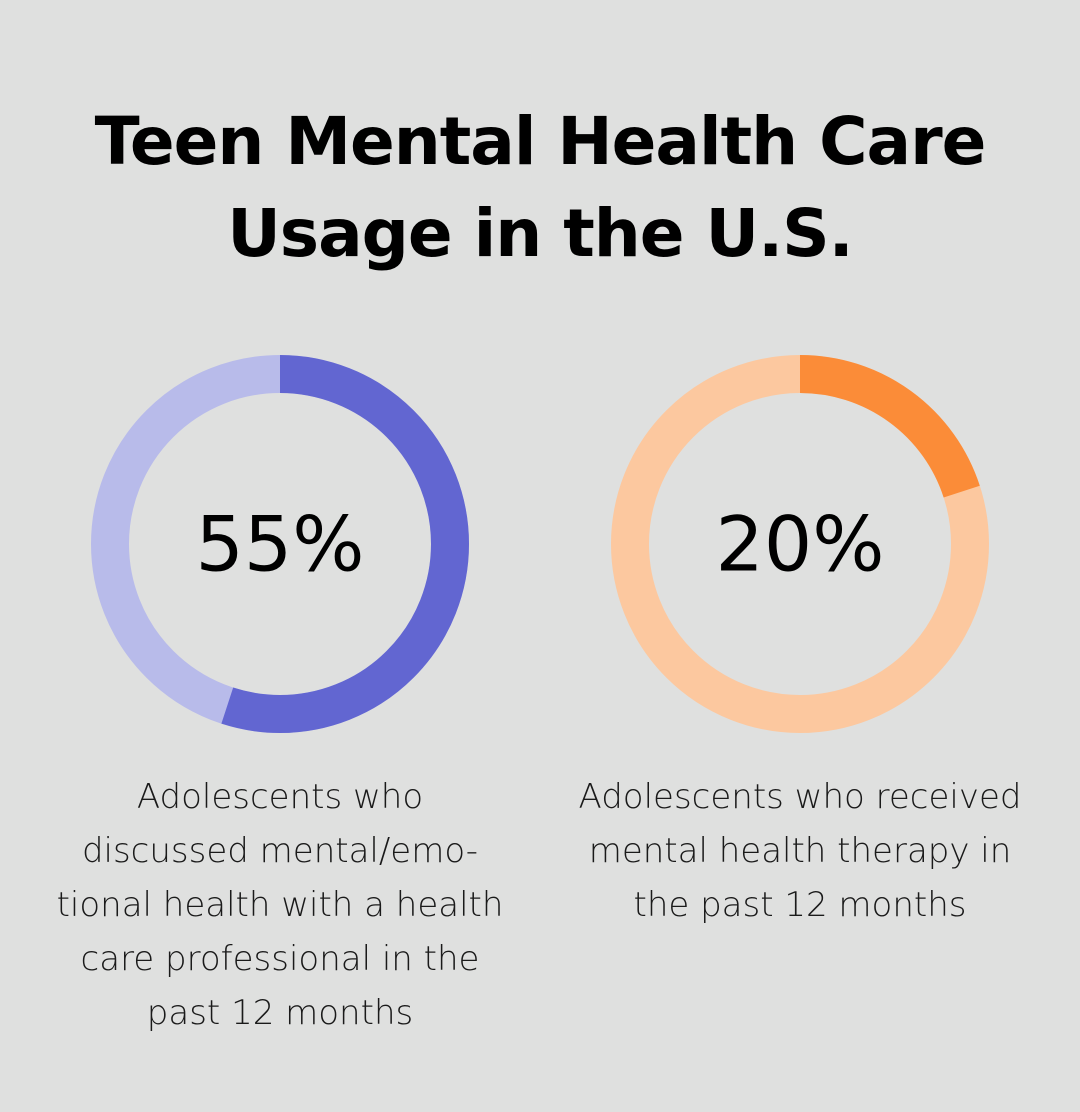 The image size is (1080, 1112). I want to click on title-line-2: Usage in the U.S., so click(540, 233).